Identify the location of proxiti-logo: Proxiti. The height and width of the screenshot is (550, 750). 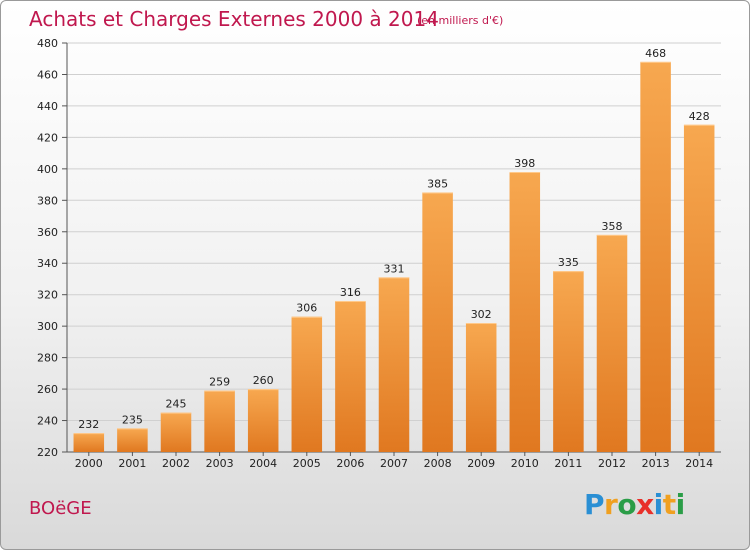
(634, 504).